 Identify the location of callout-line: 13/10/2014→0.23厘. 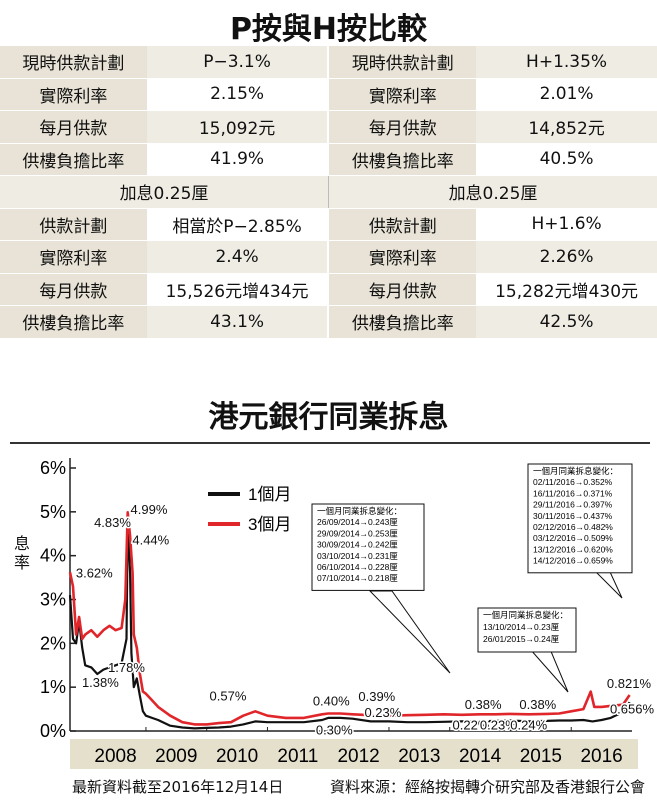
(521, 627).